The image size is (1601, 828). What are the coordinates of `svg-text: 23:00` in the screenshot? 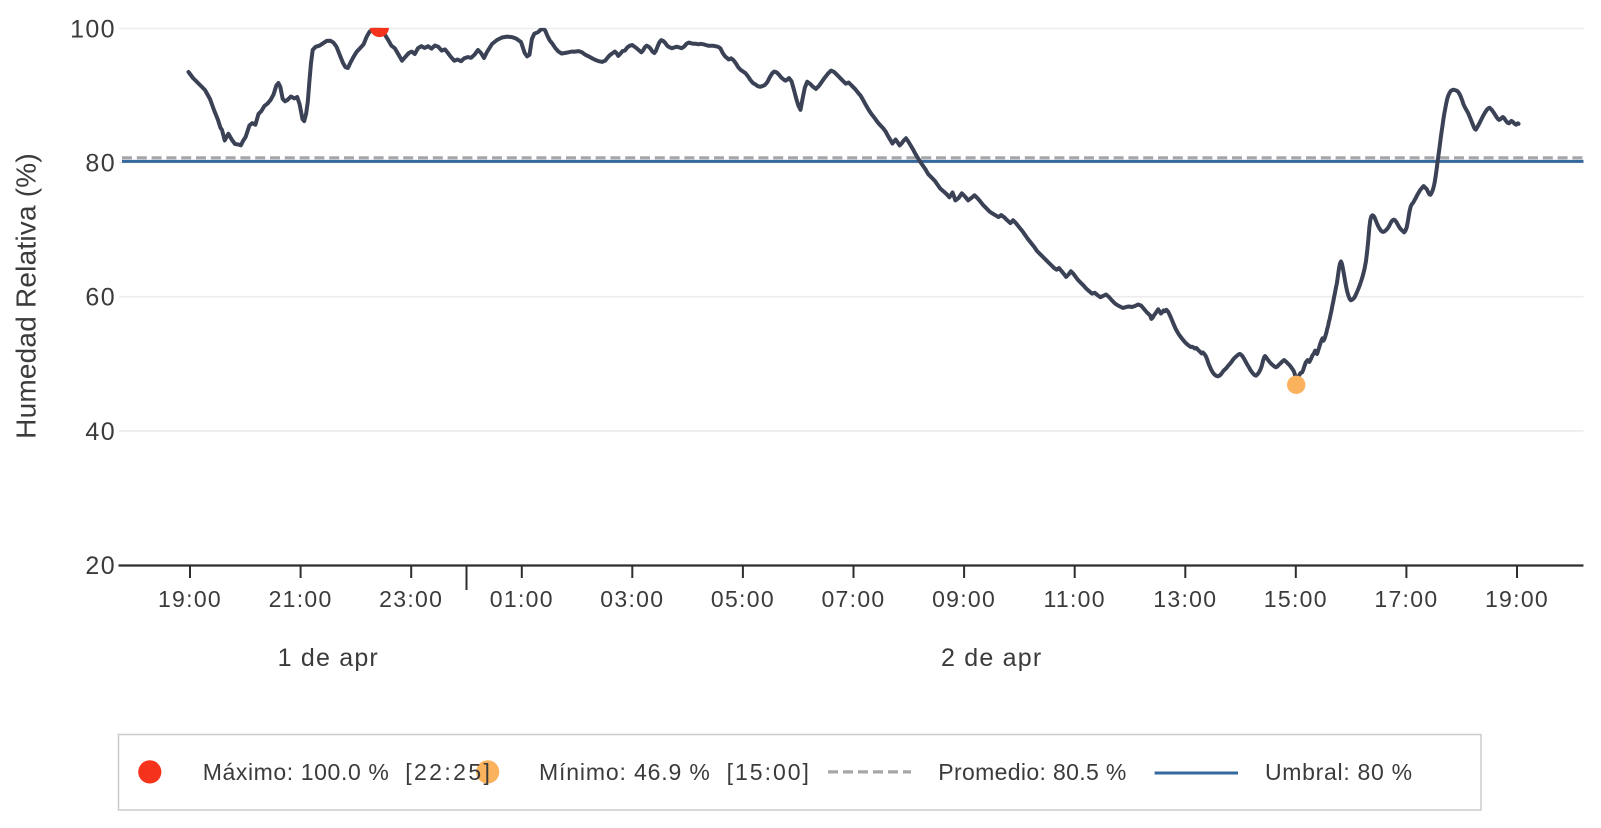 It's located at (411, 599).